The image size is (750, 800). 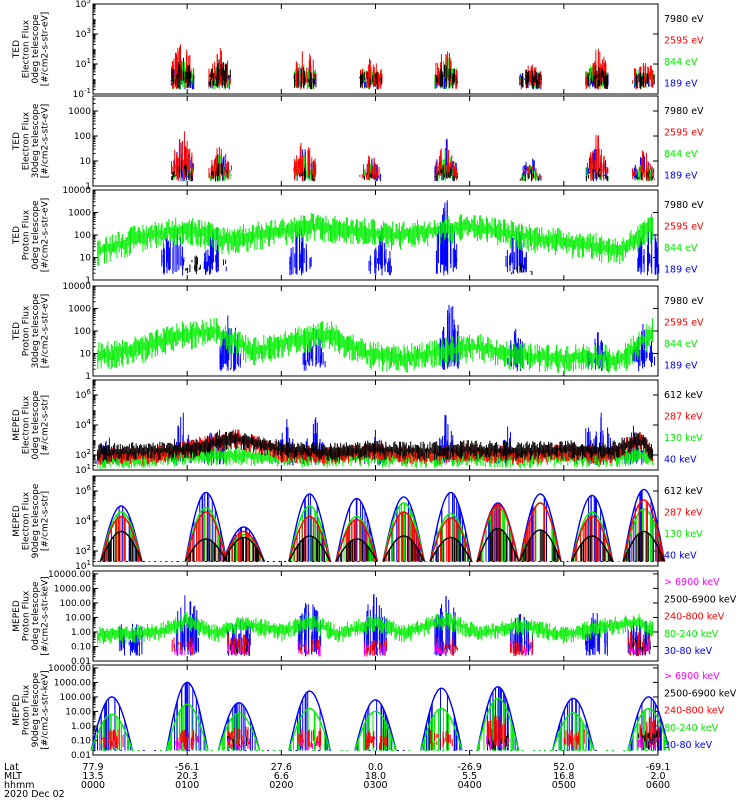 What do you see at coordinates (83, 424) in the screenshot?
I see `y-tick-label: 10⁴` at bounding box center [83, 424].